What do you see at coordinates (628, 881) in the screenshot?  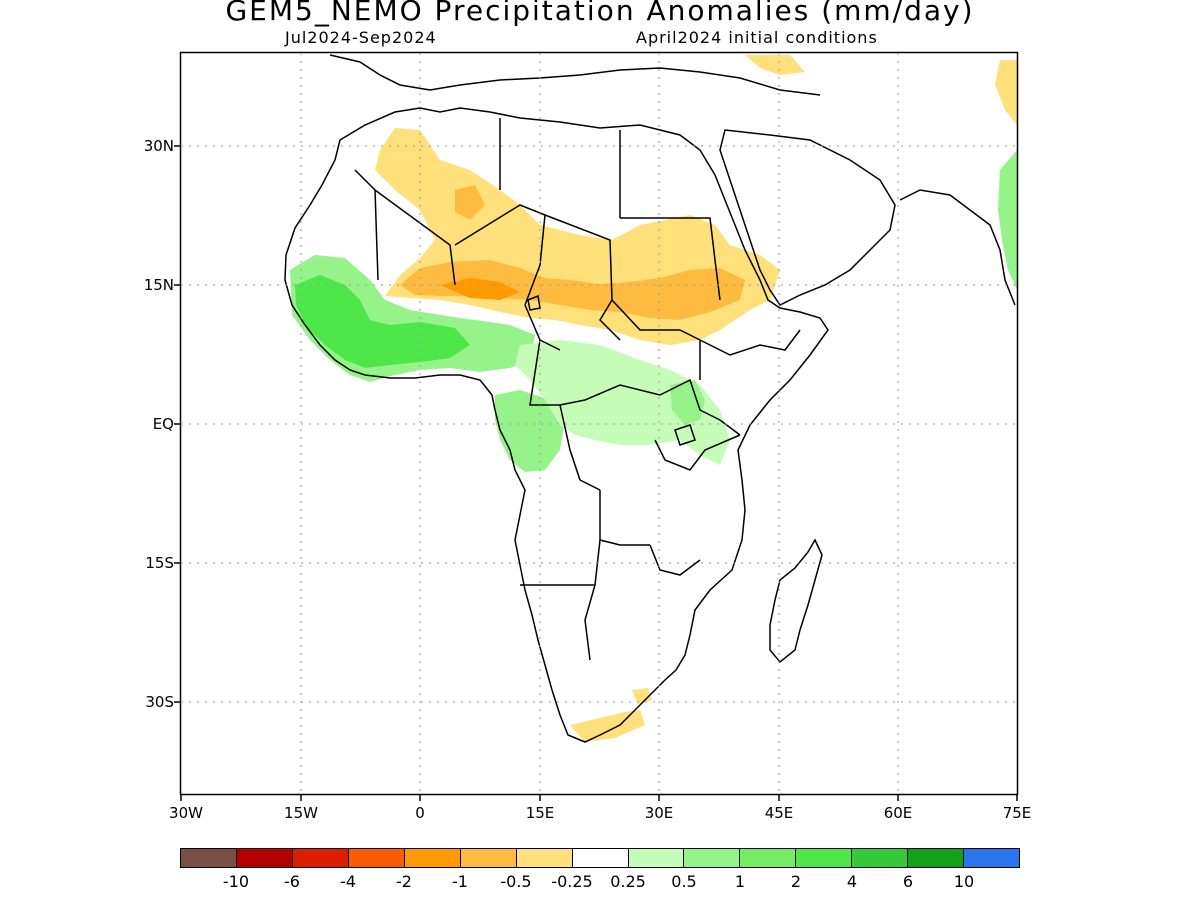 I see `colorbar-label: 0.25` at bounding box center [628, 881].